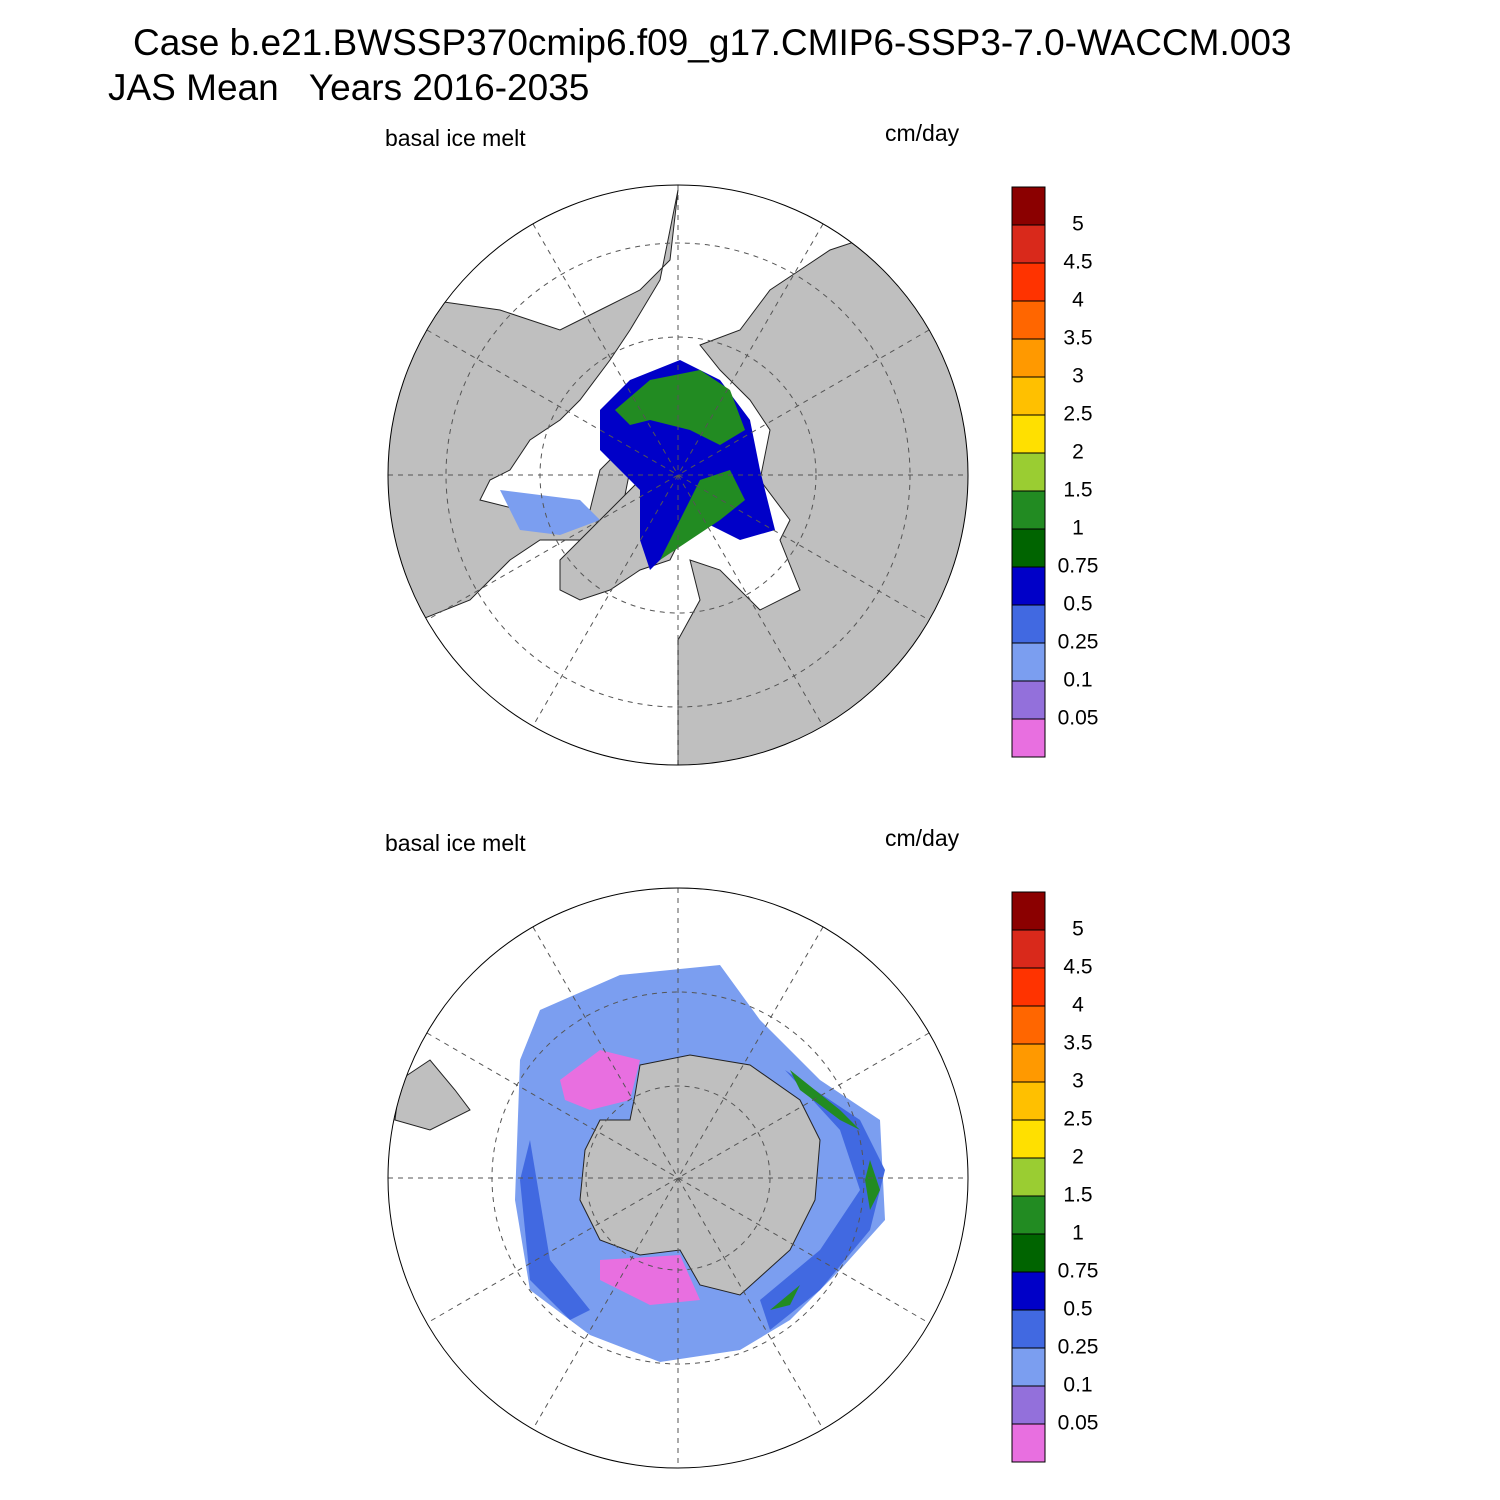 The width and height of the screenshot is (1500, 1500). What do you see at coordinates (348, 87) in the screenshot?
I see `title-line2: JAS Mean Years 2016-2035` at bounding box center [348, 87].